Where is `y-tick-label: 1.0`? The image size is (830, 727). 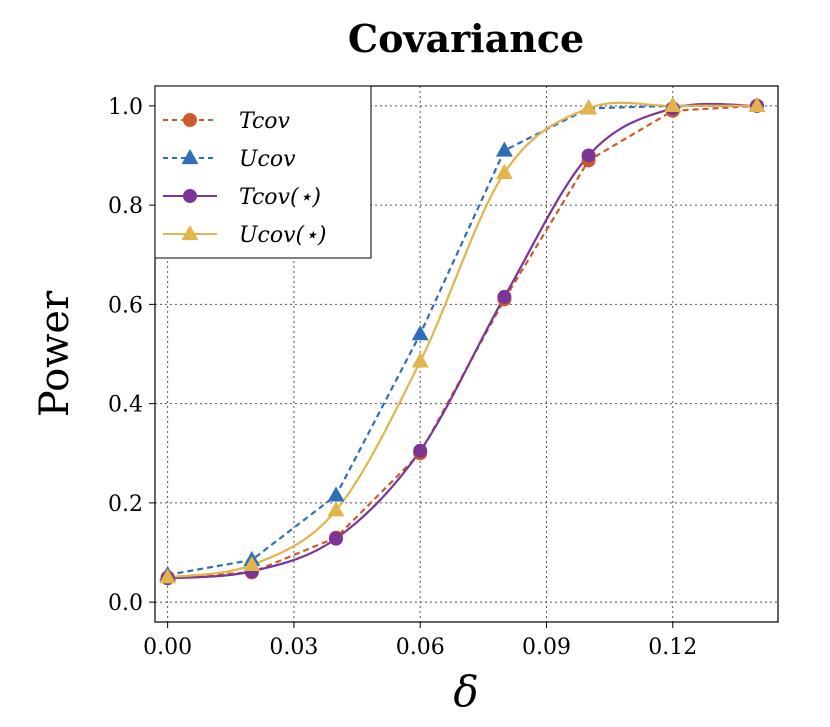 y-tick-label: 1.0 is located at coordinates (125, 107).